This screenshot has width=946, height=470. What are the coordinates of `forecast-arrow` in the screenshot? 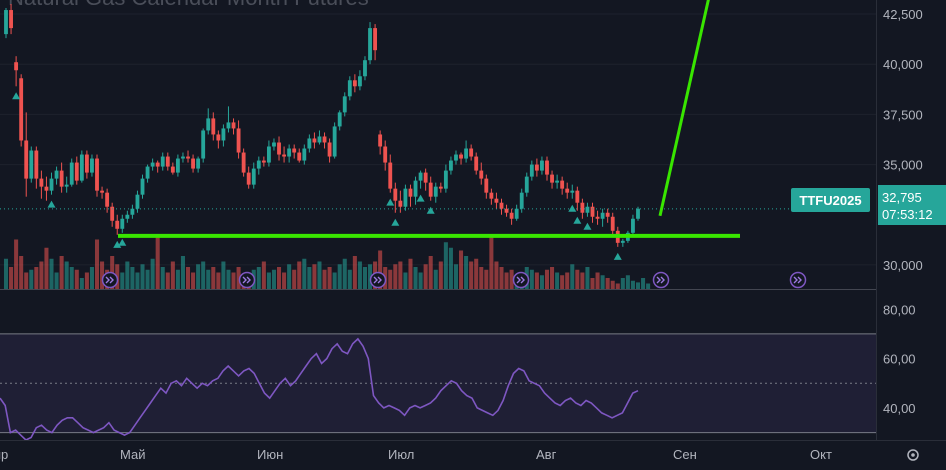 It's located at (686, 108).